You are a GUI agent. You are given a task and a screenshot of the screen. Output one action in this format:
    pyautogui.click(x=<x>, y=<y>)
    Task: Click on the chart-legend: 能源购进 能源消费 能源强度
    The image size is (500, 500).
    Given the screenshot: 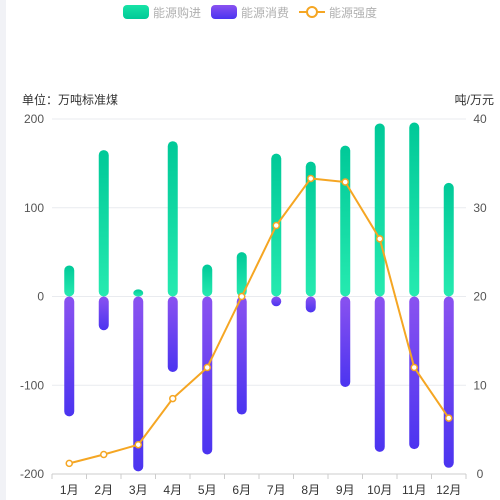 What is the action you would take?
    pyautogui.click(x=250, y=12)
    